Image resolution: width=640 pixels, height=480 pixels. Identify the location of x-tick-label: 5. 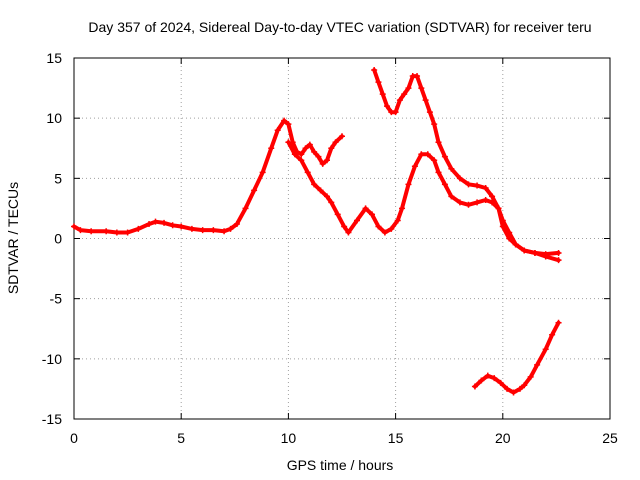
(181, 438).